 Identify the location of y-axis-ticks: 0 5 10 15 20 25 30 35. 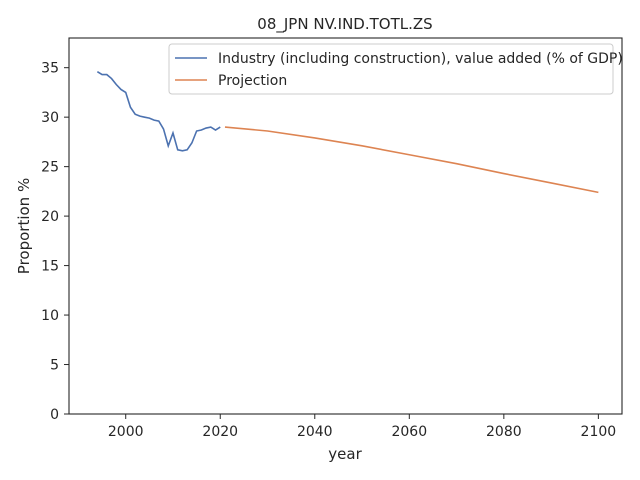
(55, 242).